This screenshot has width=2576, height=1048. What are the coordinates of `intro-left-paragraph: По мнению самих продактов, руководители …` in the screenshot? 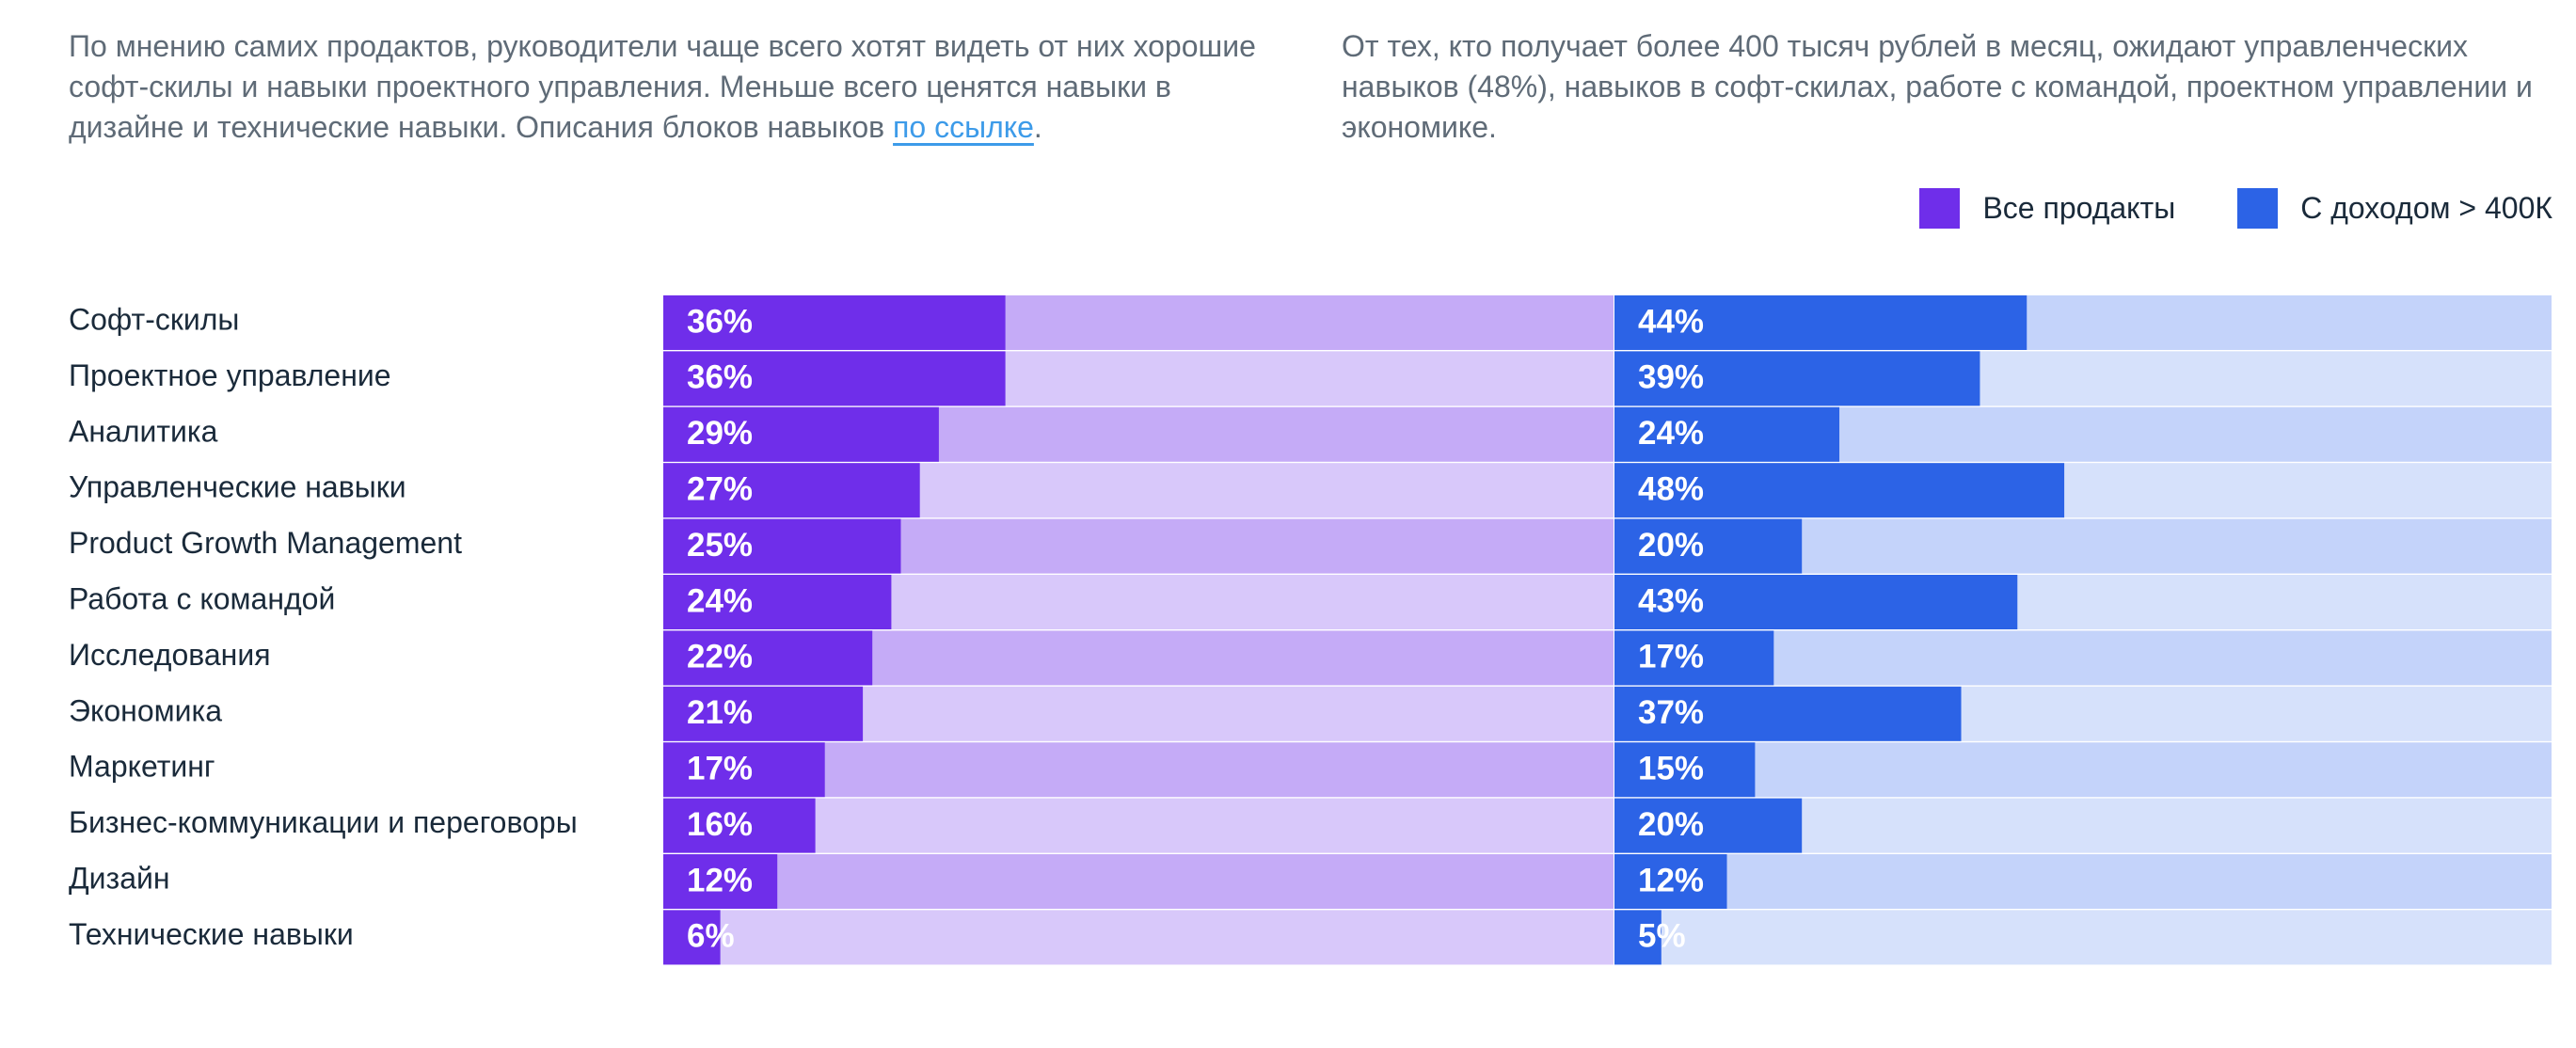 It's located at (675, 87).